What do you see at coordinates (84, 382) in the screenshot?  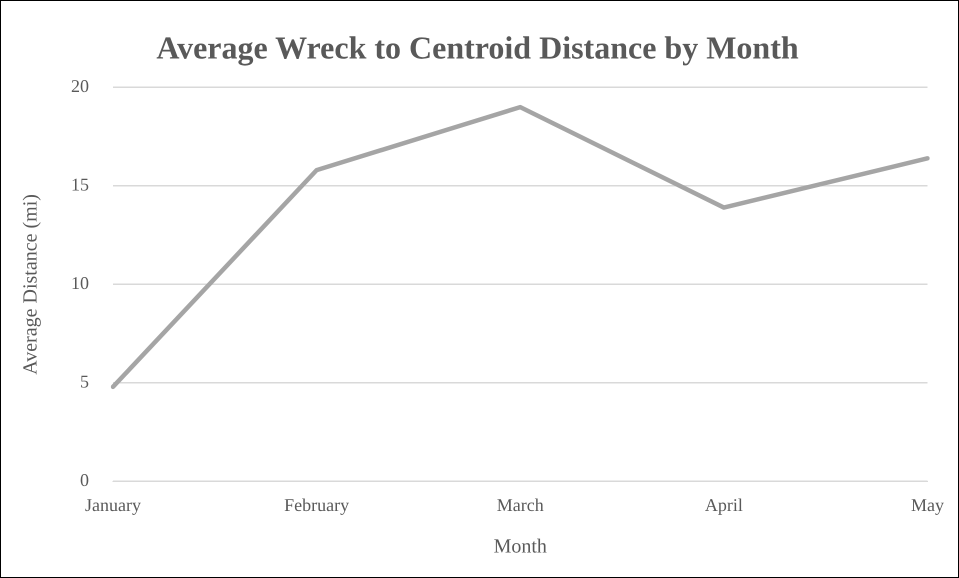 I see `y-tick-label: 5` at bounding box center [84, 382].